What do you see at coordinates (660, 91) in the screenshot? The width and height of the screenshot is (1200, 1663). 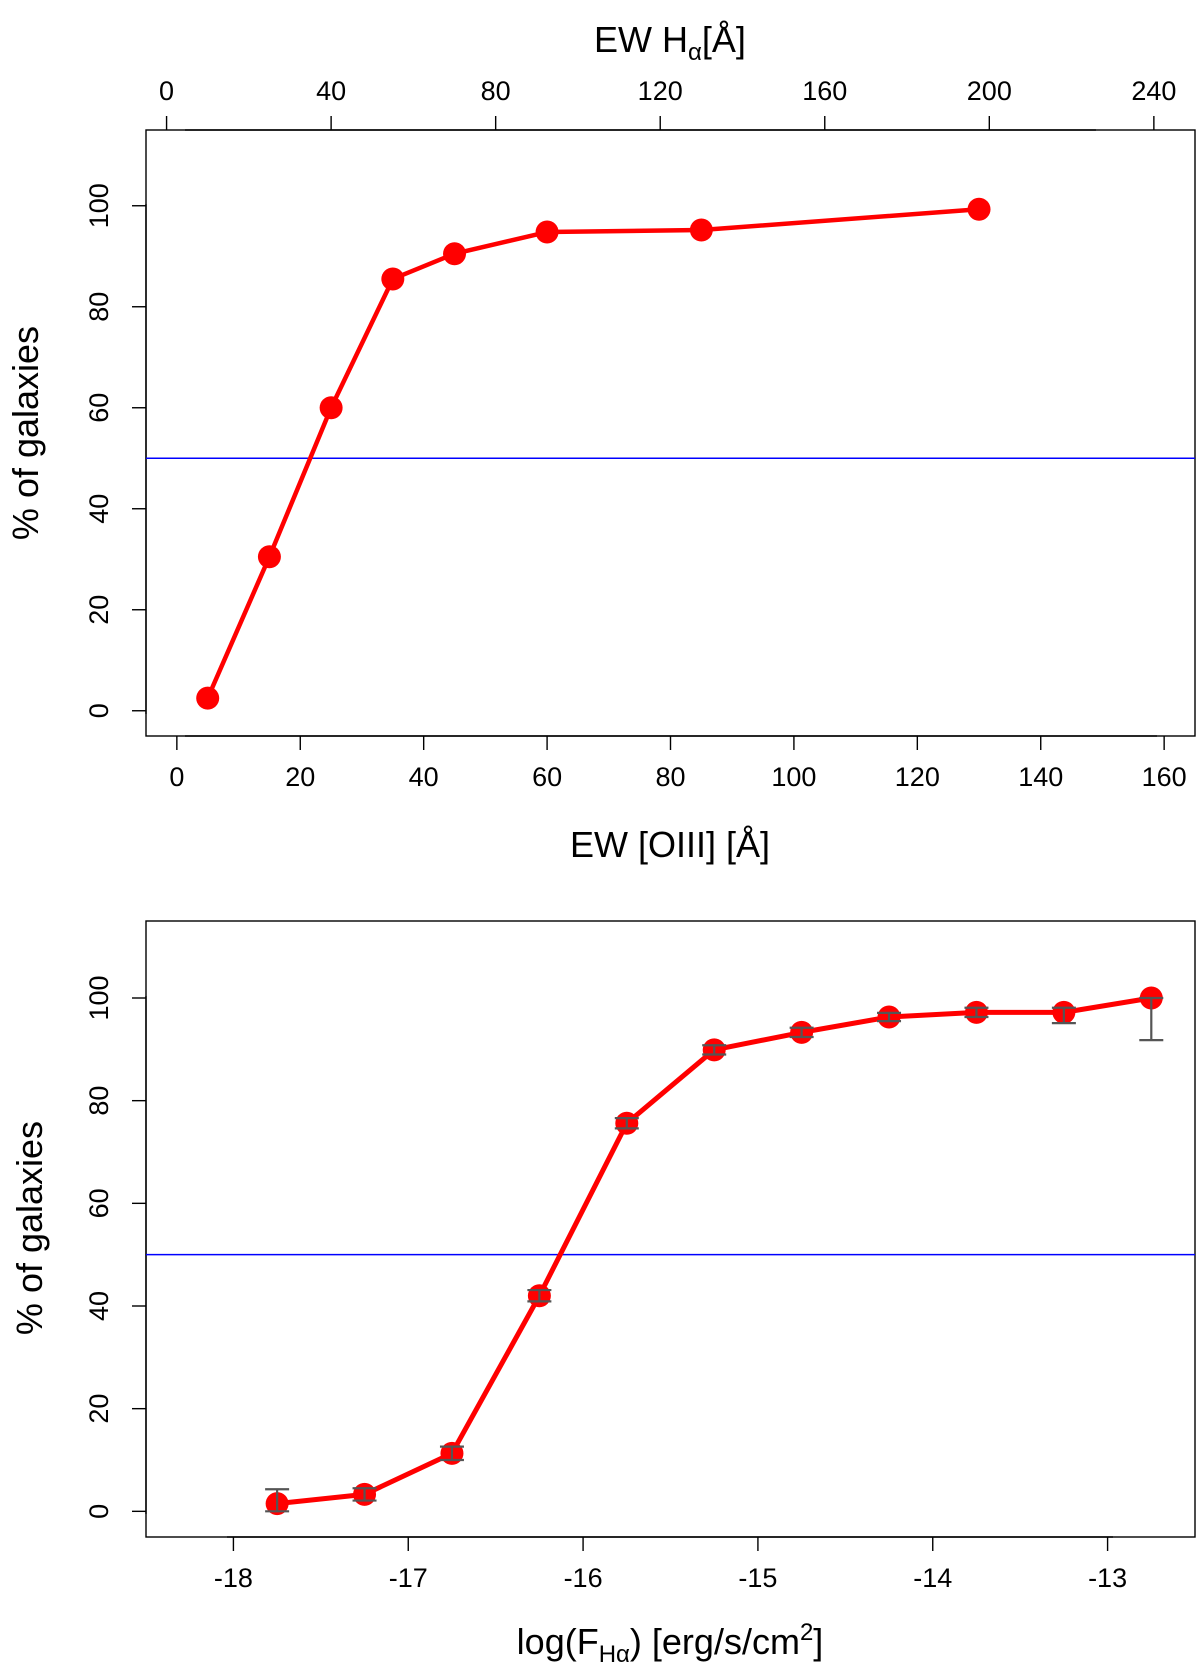 I see `top-tick-label: 120` at bounding box center [660, 91].